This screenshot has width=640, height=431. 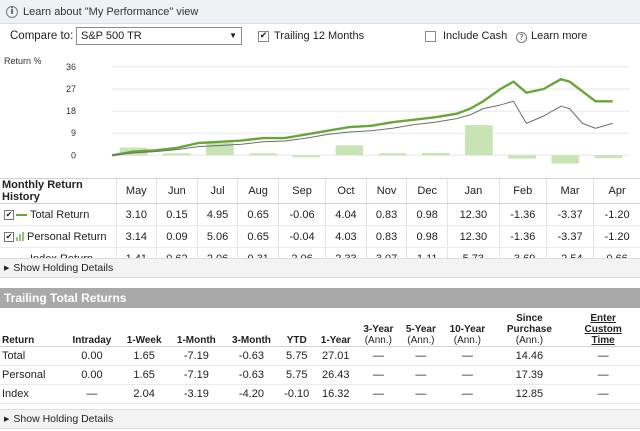 I want to click on include-cash-checkbox, so click(x=430, y=36).